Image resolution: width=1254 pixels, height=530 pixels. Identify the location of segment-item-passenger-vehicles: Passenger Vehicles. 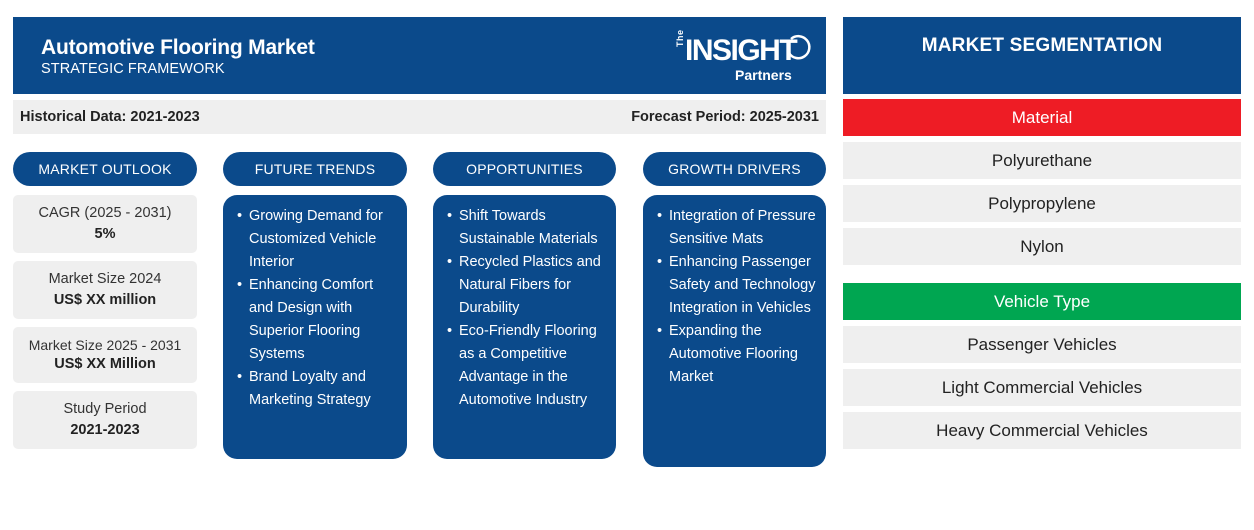
(1042, 344).